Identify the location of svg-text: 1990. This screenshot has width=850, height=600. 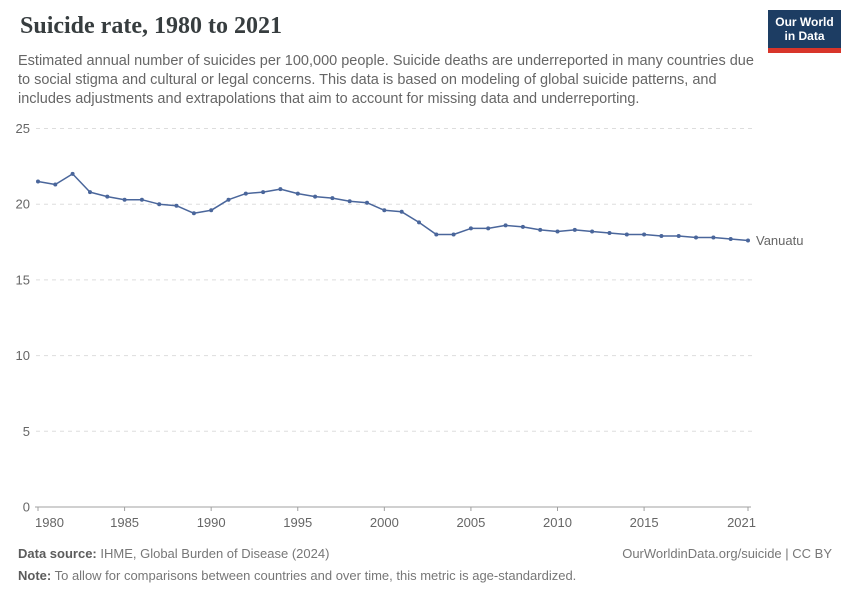
(211, 522).